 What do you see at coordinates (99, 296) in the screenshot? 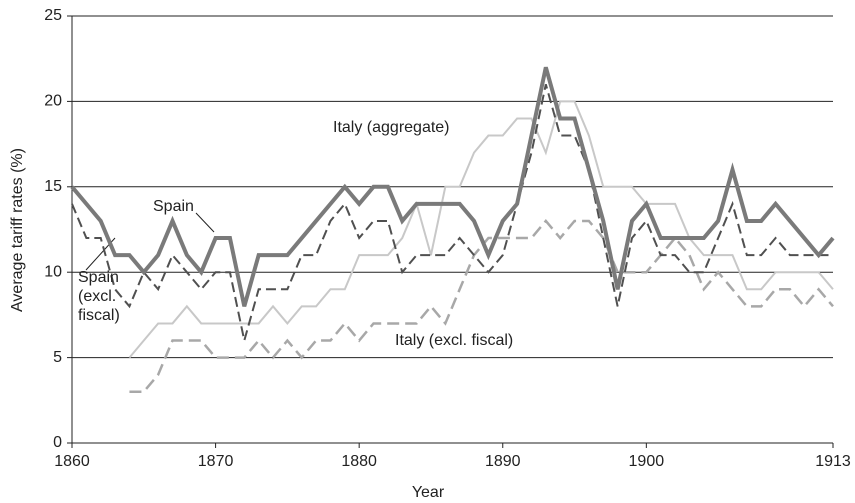
I see `annotation: Spain (excl. fiscal)` at bounding box center [99, 296].